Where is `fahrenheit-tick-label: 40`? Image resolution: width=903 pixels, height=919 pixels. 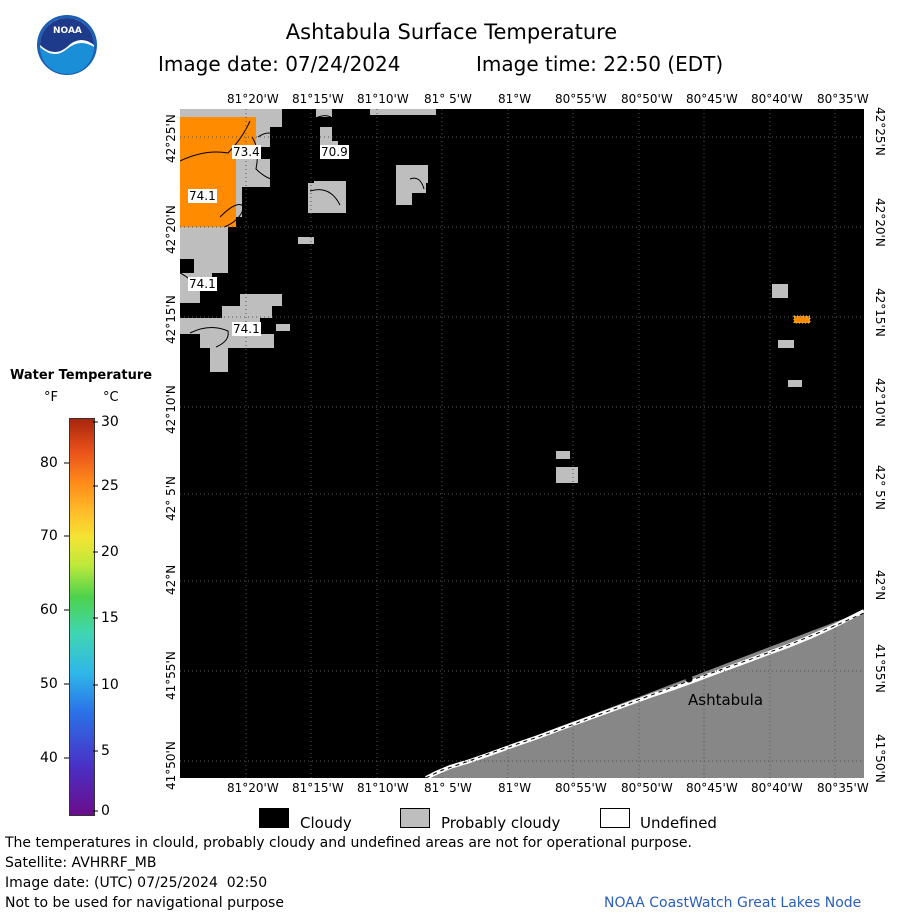 fahrenheit-tick-label: 40 is located at coordinates (49, 758).